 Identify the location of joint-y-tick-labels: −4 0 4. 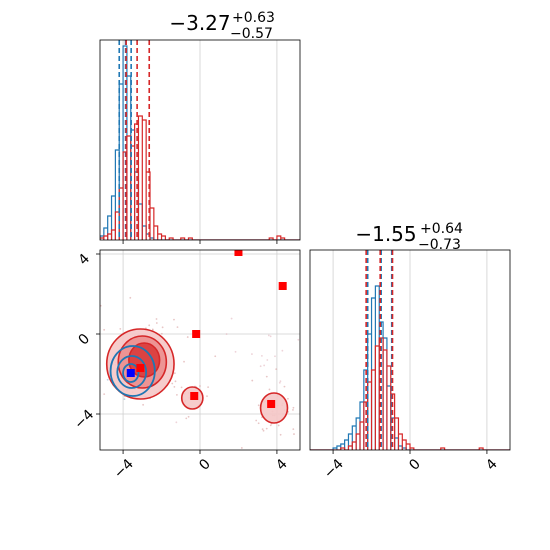
(84, 342).